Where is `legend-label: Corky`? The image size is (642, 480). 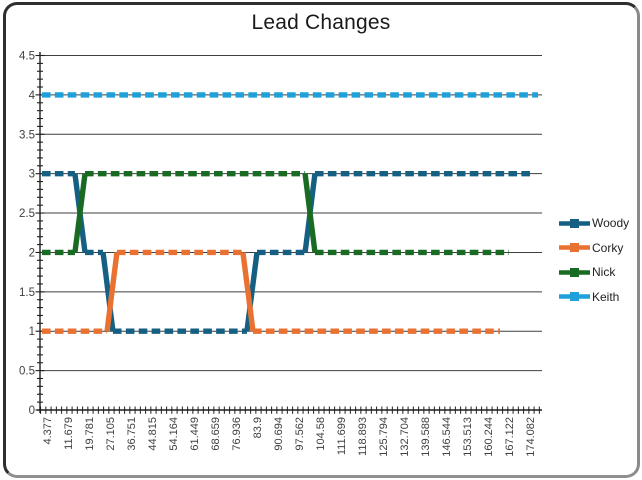
legend-label: Corky is located at coordinates (608, 247).